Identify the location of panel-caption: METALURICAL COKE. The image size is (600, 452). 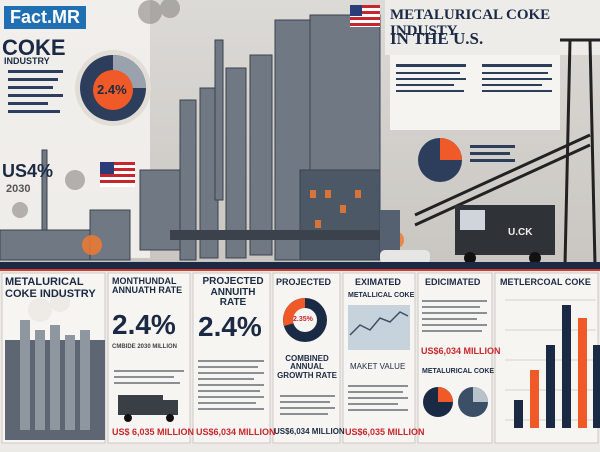
(458, 371).